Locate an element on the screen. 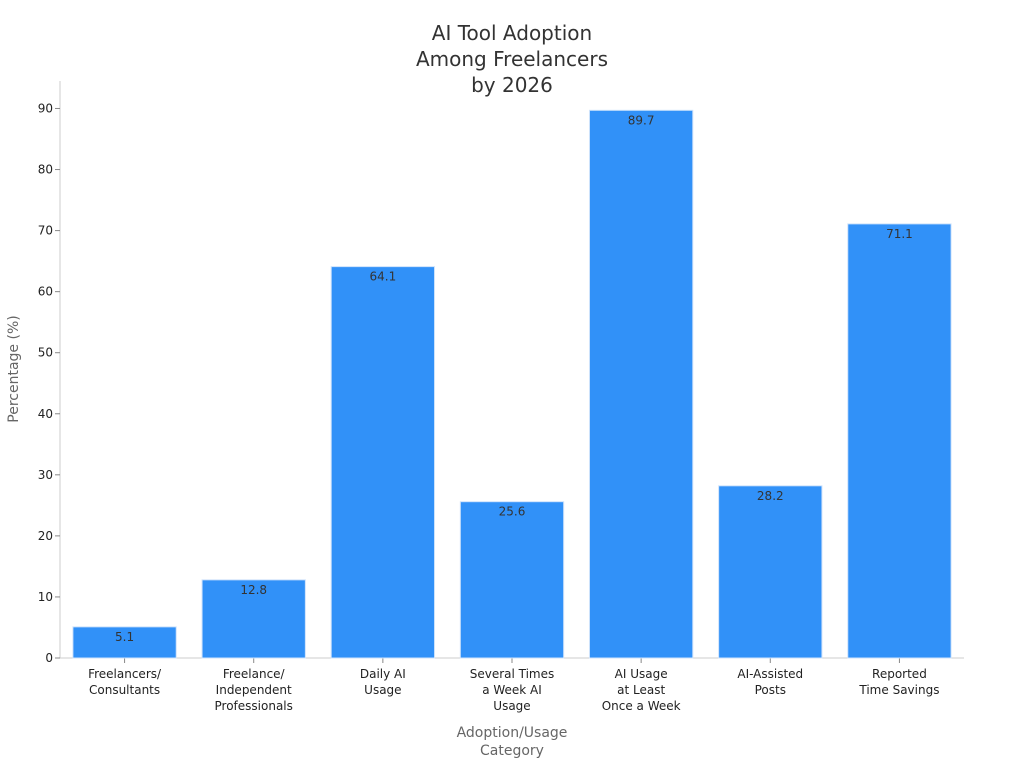  x-tick-label: AI-Assisted Posts is located at coordinates (770, 682).